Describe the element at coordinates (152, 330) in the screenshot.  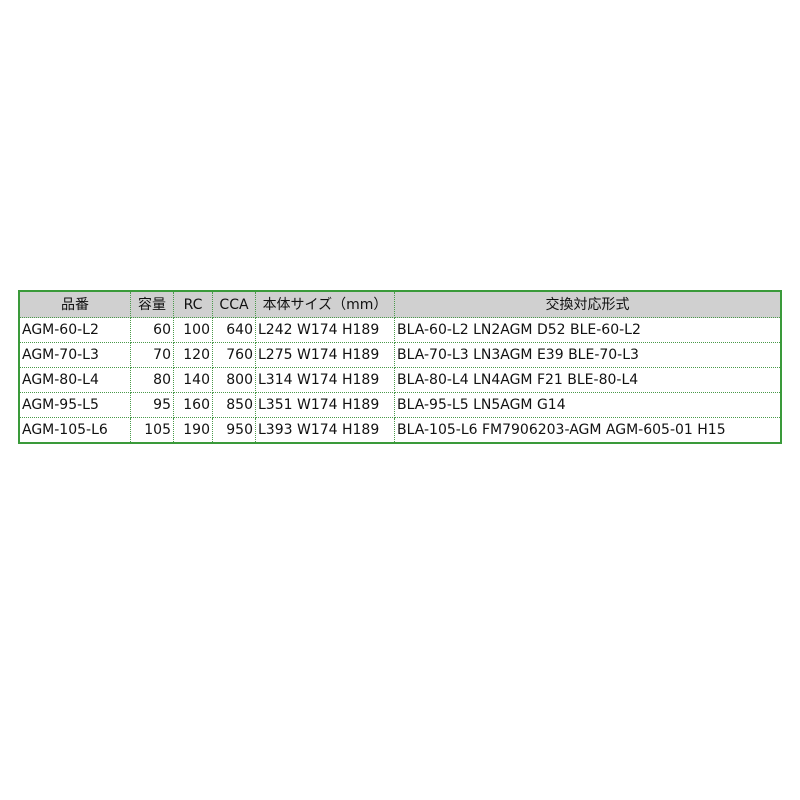
I see `cell-capacity: 60` at that location.